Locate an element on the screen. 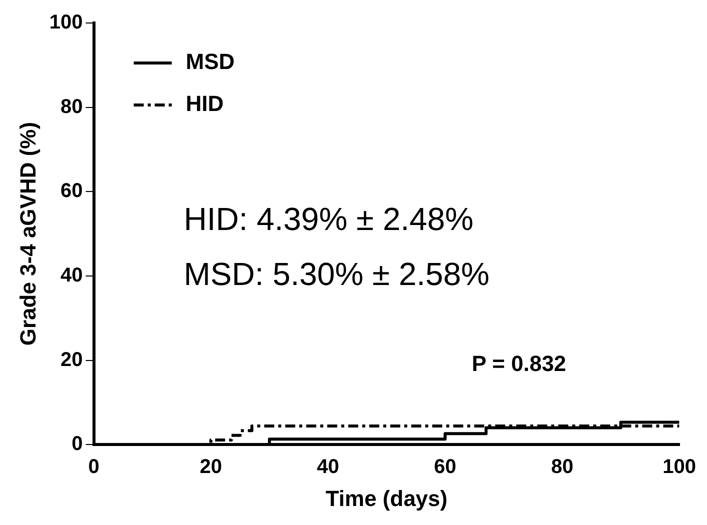 This screenshot has height=525, width=707. x-tick-label: 80 is located at coordinates (562, 467).